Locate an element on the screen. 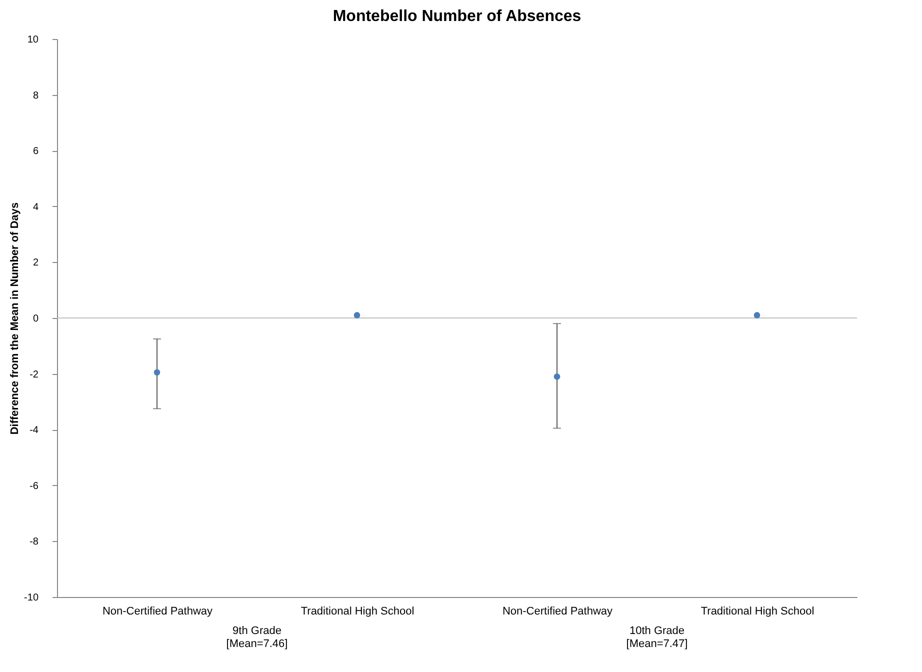  y-tick-label: 0 is located at coordinates (35, 319).